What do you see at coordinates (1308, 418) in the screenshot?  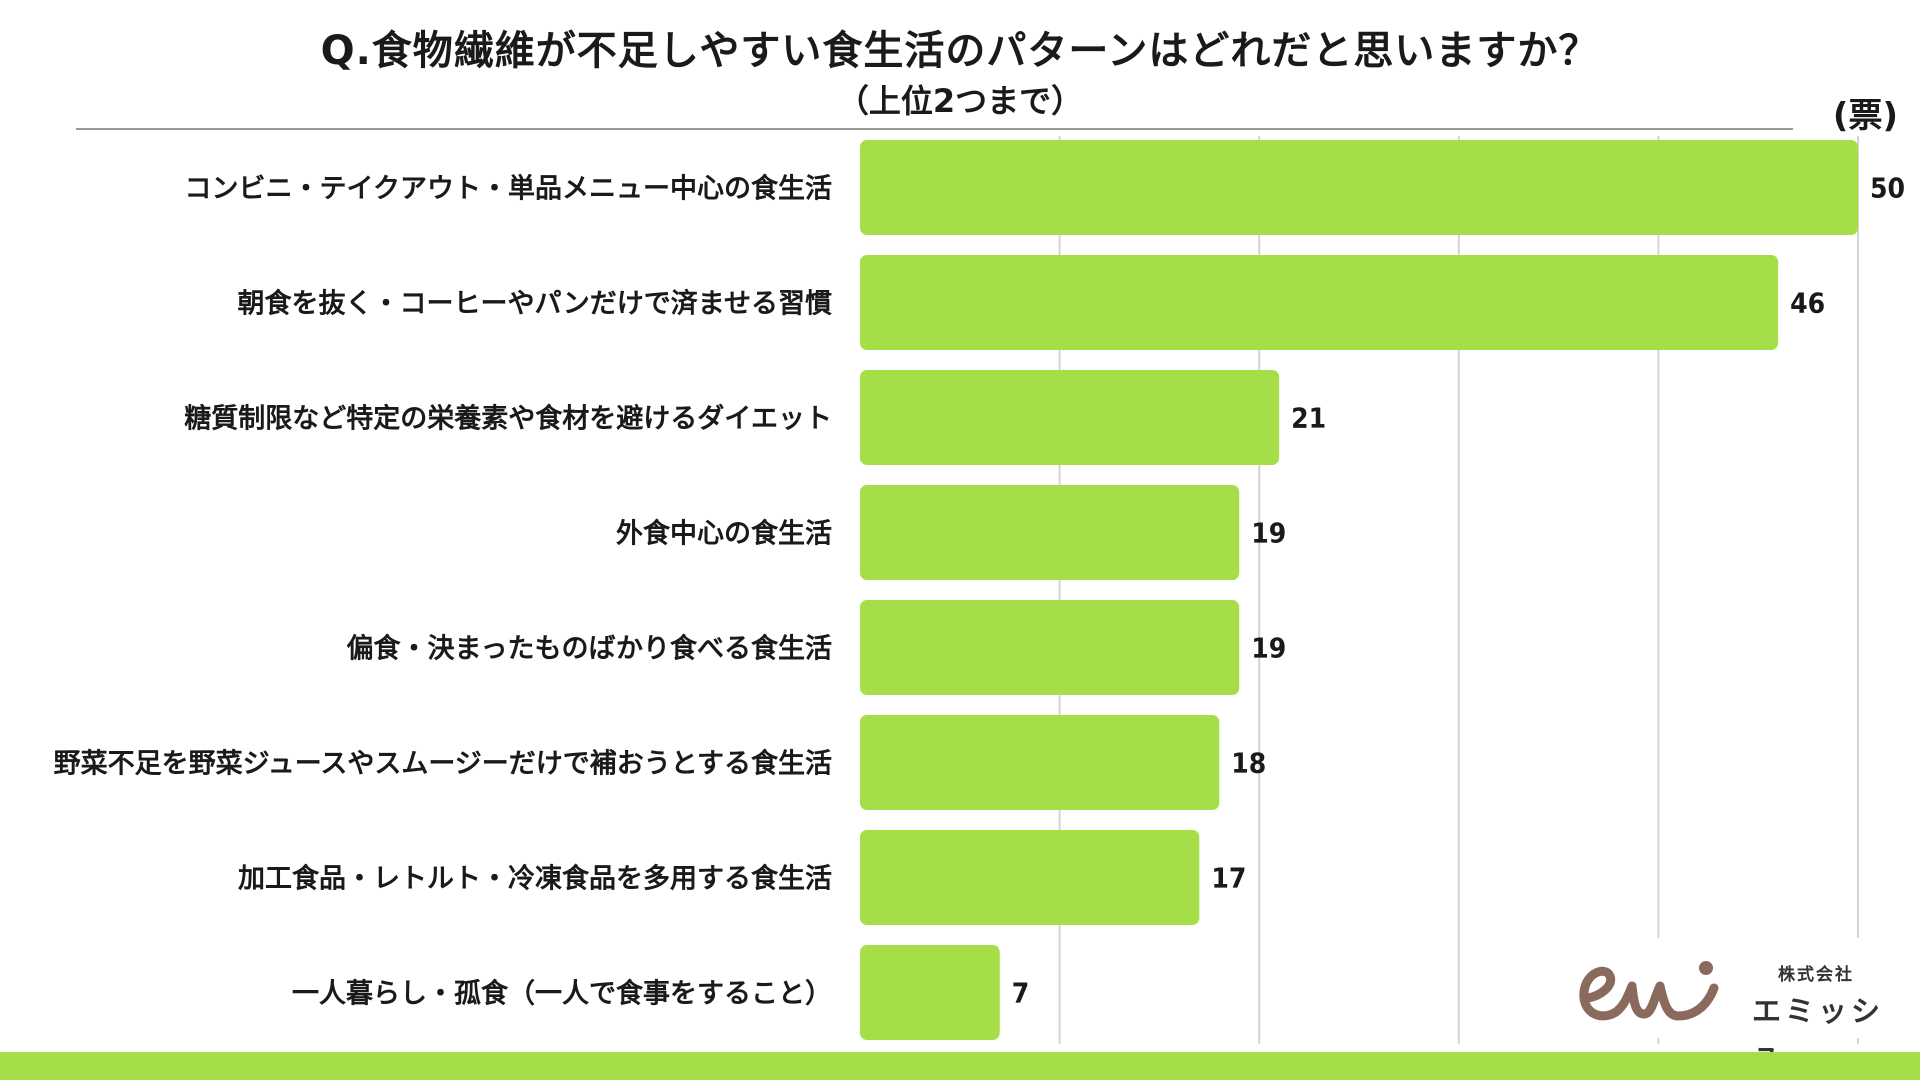 I see `value-label: 21` at bounding box center [1308, 418].